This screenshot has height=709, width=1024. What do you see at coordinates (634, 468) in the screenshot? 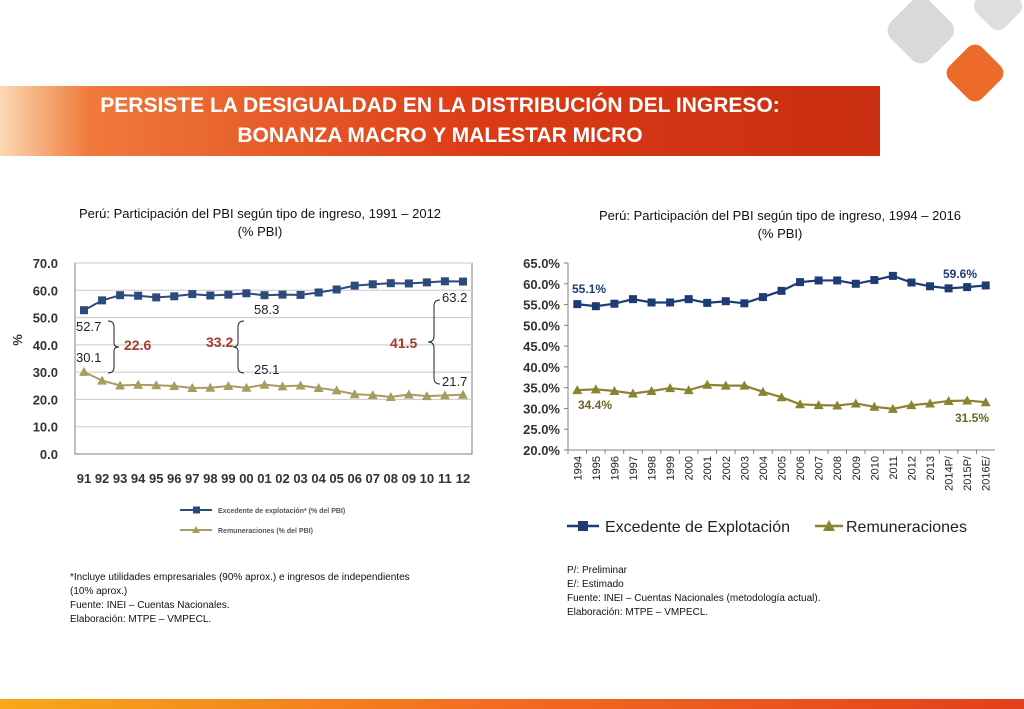
I see `x-tick-label: 1997` at bounding box center [634, 468].